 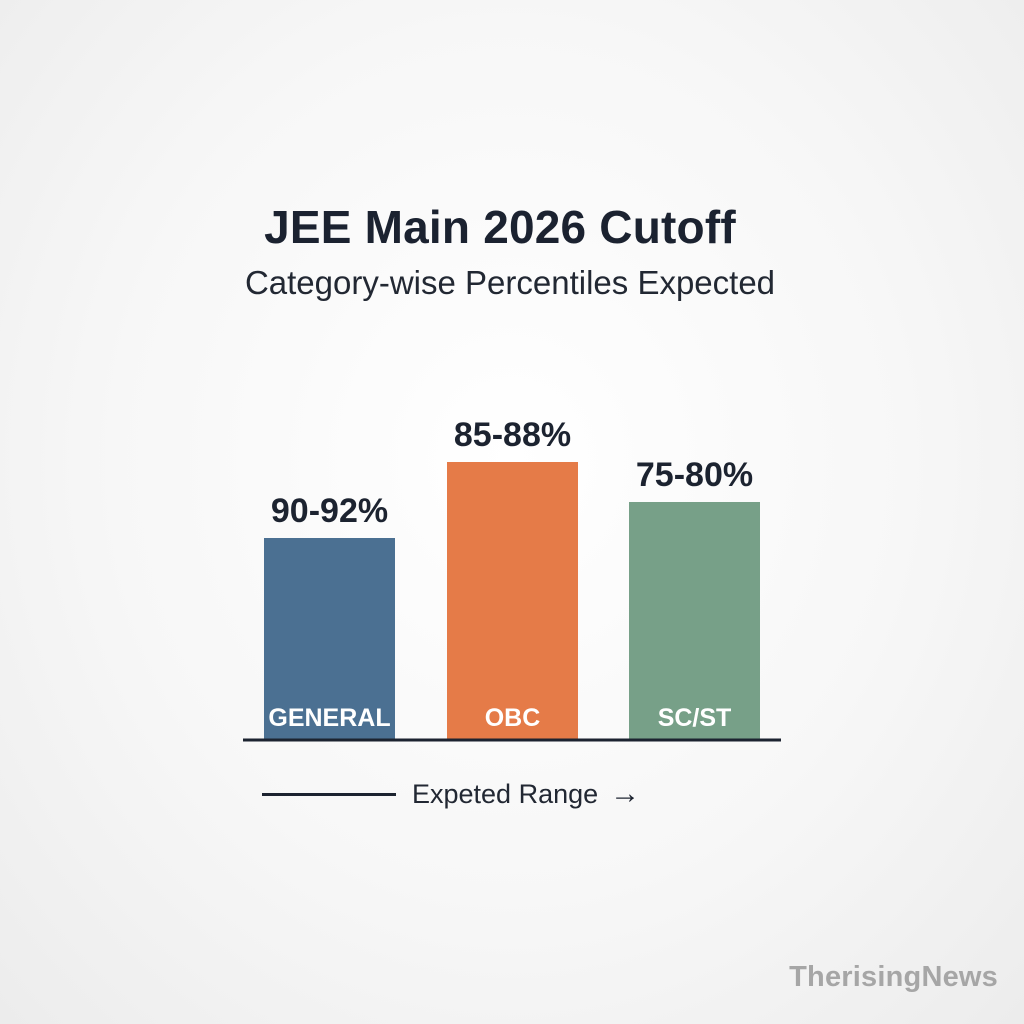 What do you see at coordinates (329, 718) in the screenshot?
I see `category-label-general: GENERAL` at bounding box center [329, 718].